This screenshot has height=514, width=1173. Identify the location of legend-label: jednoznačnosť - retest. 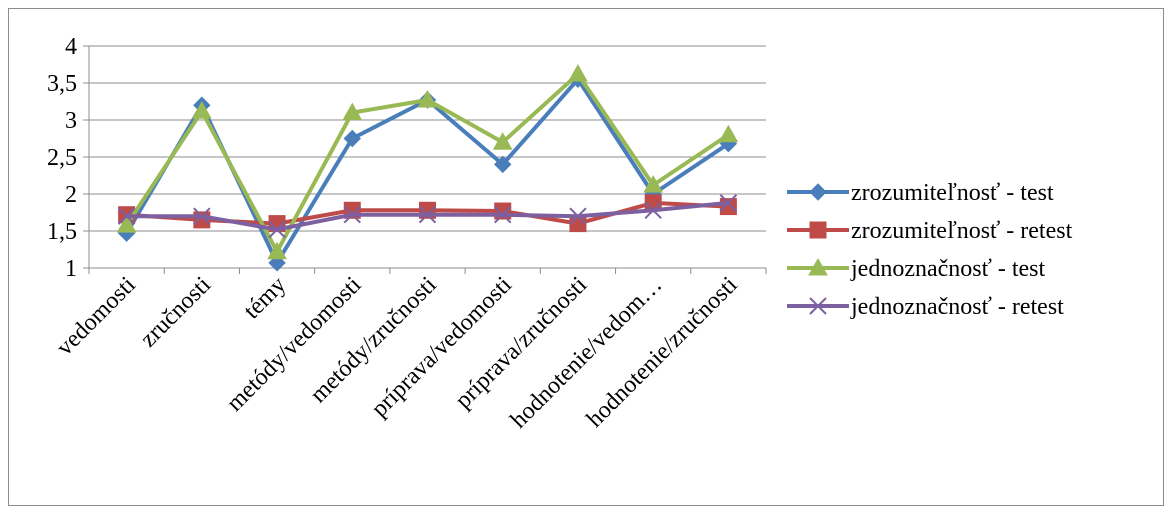
(957, 307).